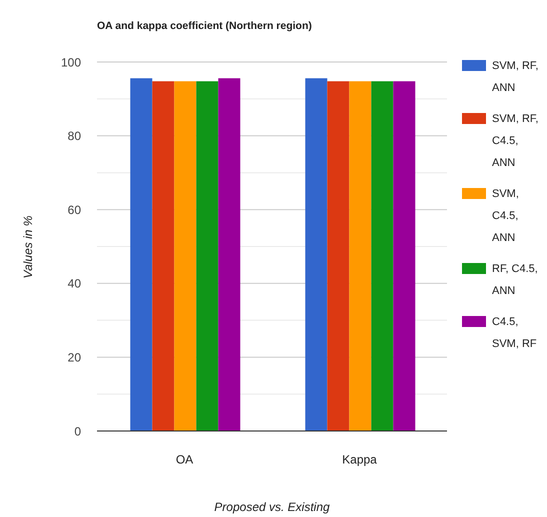 This screenshot has width=547, height=517. Describe the element at coordinates (28, 246) in the screenshot. I see `y-axis-title: Values in %` at that location.